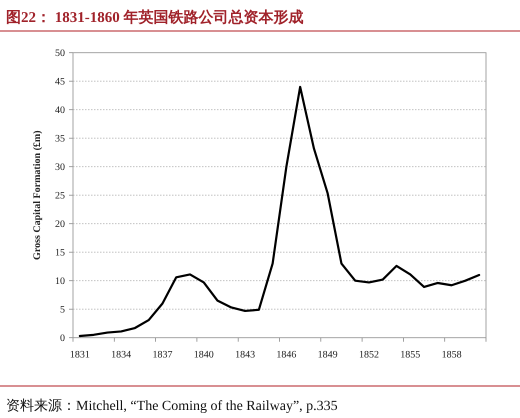 Image resolution: width=520 pixels, height=418 pixels. Describe the element at coordinates (368, 355) in the screenshot. I see `x-tick-label: 1852` at that location.